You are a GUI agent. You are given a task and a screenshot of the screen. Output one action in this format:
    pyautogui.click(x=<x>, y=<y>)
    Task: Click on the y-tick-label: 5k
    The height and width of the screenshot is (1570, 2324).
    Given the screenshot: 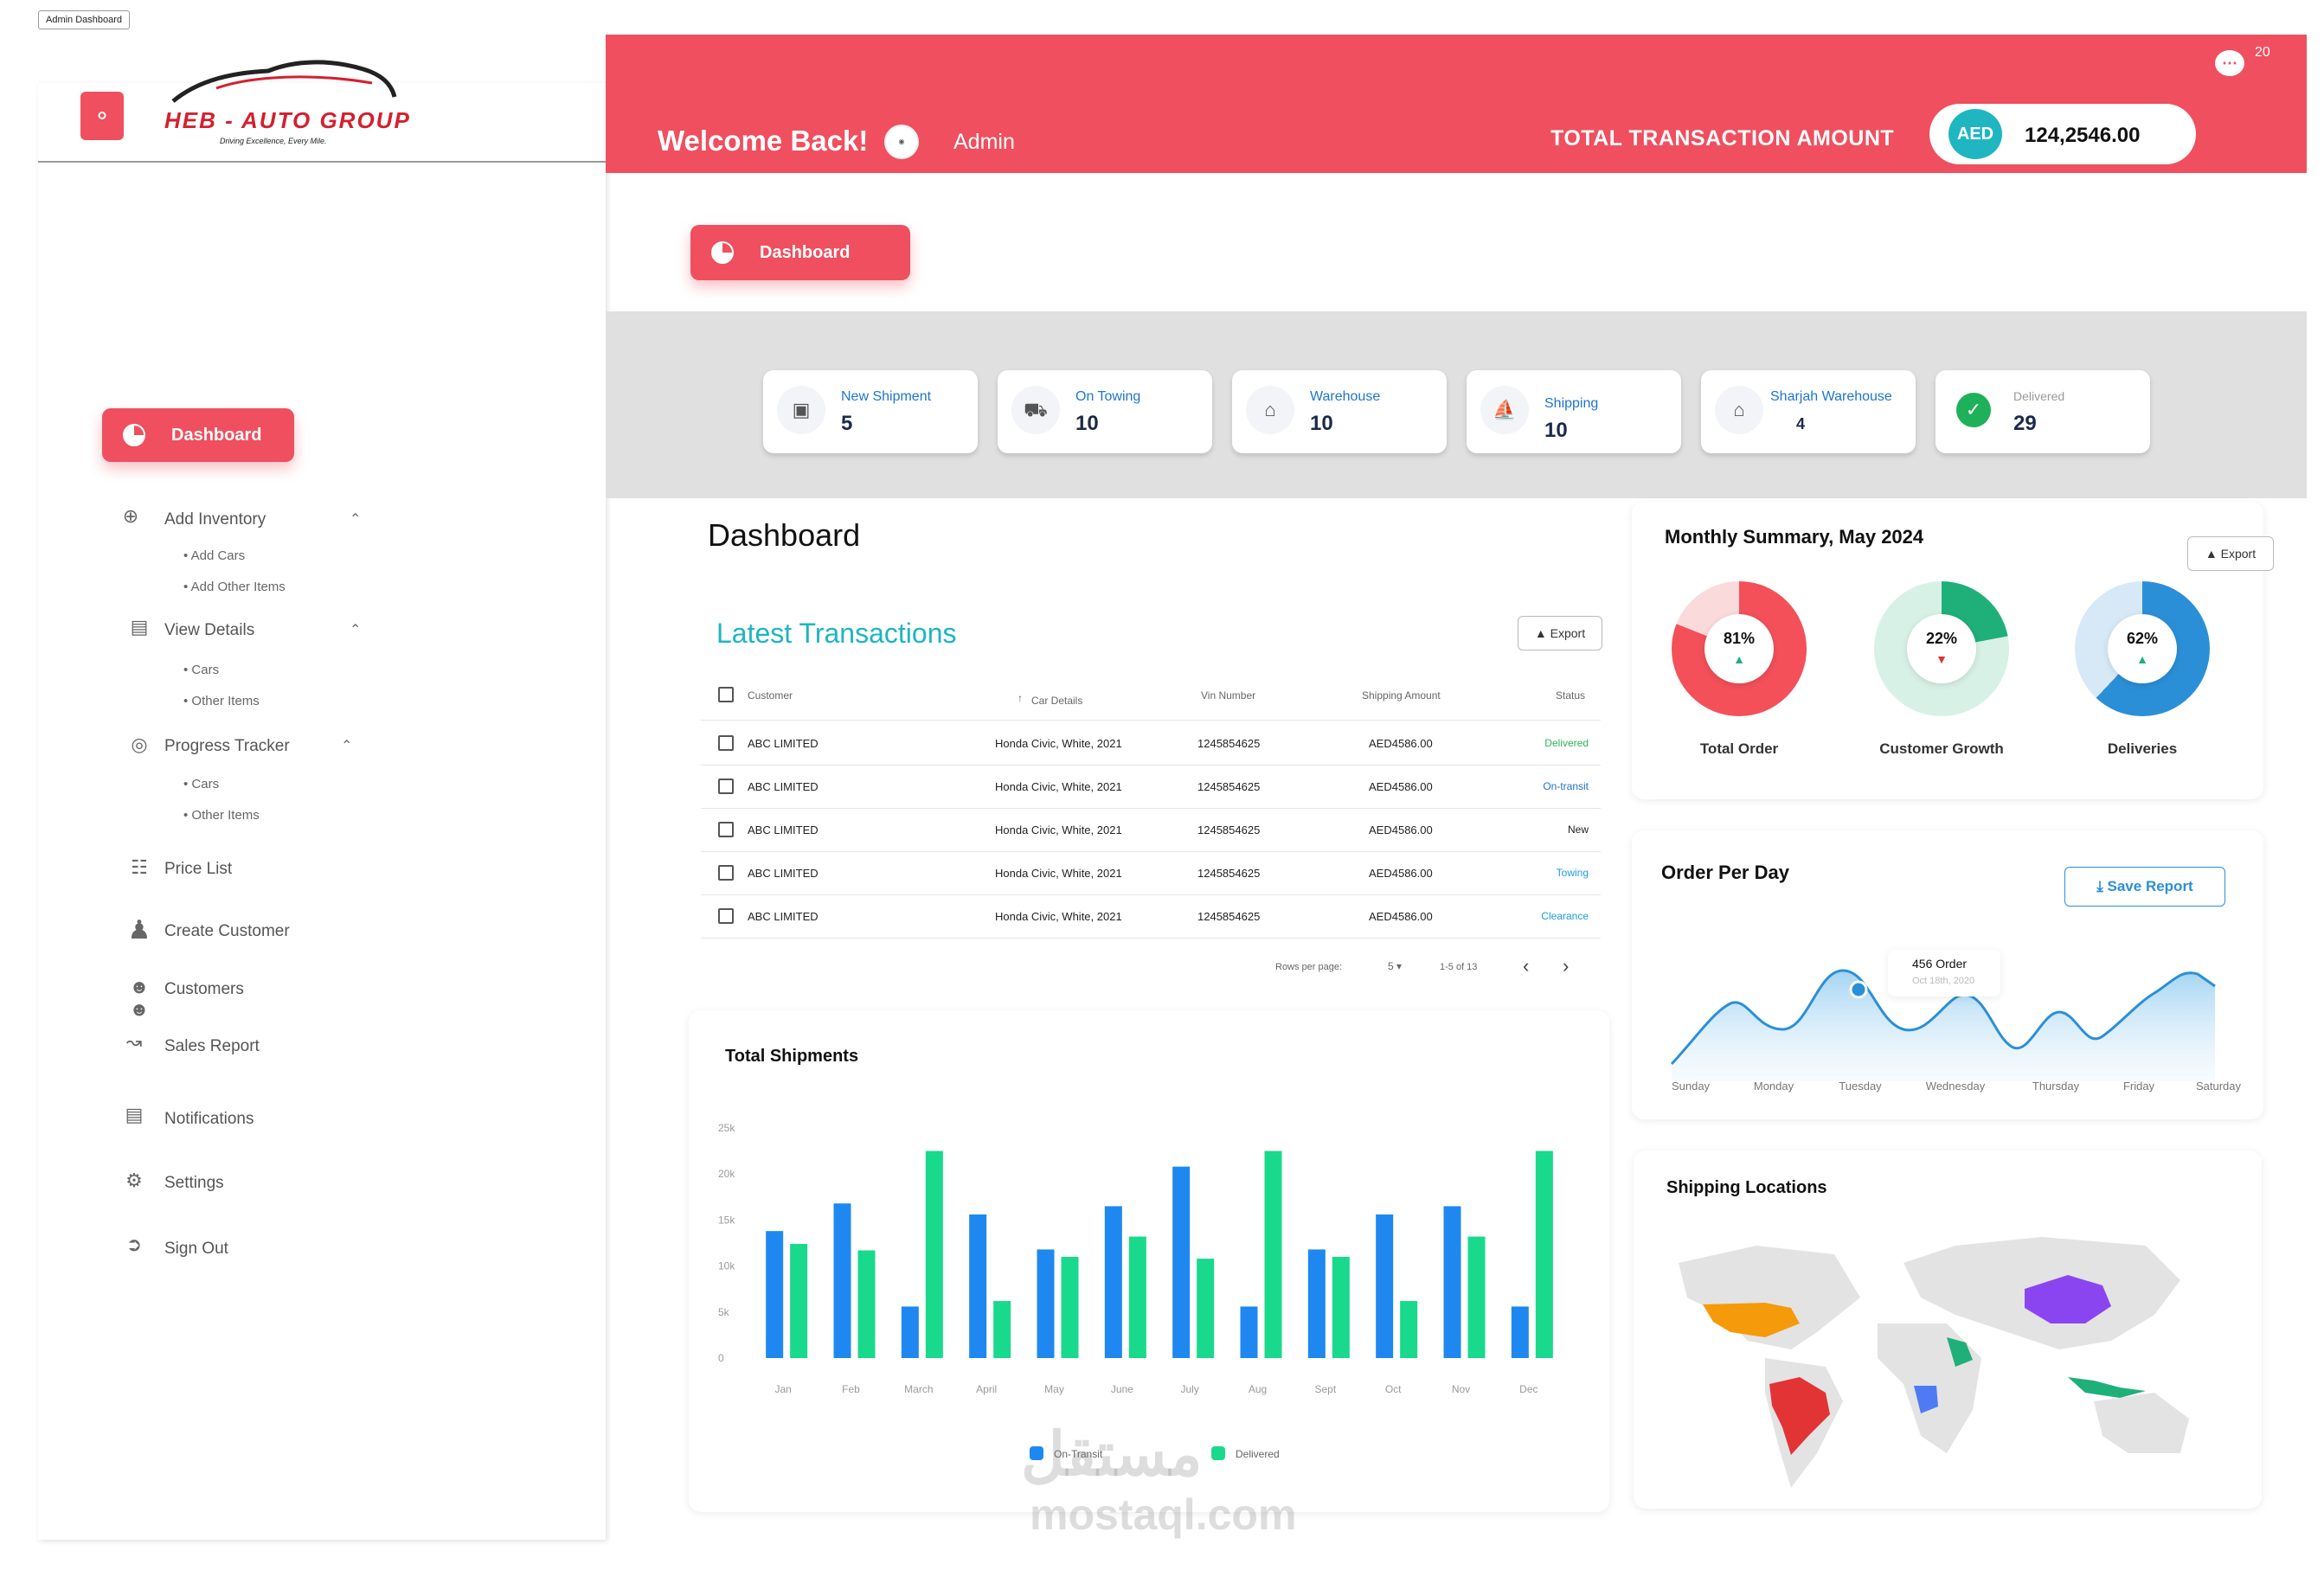 What is the action you would take?
    pyautogui.click(x=724, y=1312)
    